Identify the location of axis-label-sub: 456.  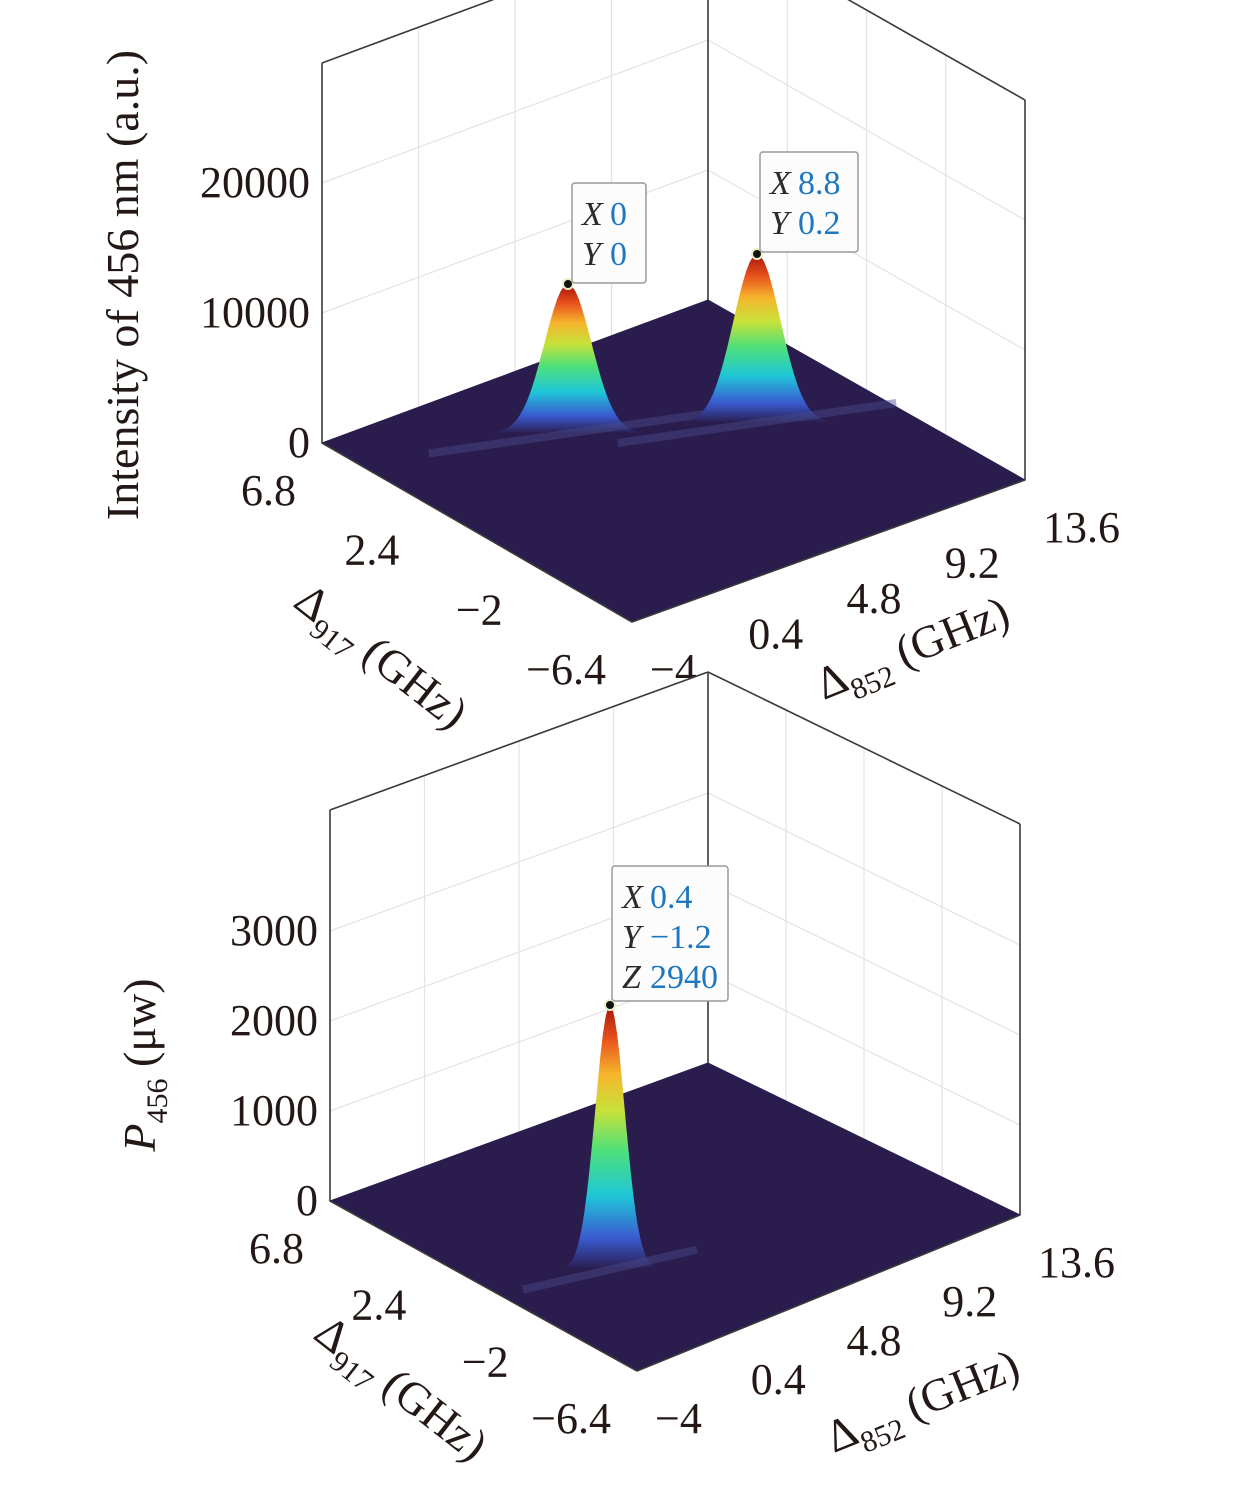
(157, 1100).